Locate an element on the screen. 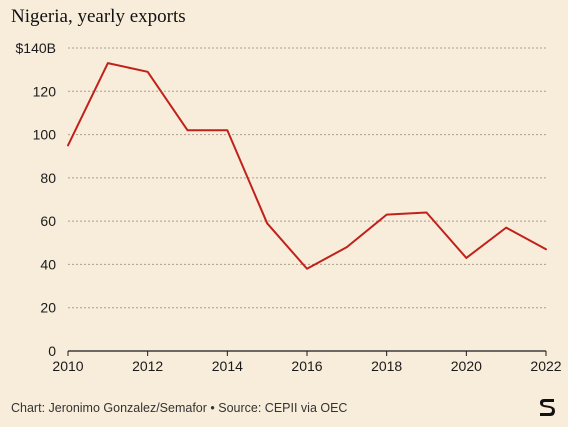 The height and width of the screenshot is (427, 568). y-tick-label: 100 is located at coordinates (45, 135).